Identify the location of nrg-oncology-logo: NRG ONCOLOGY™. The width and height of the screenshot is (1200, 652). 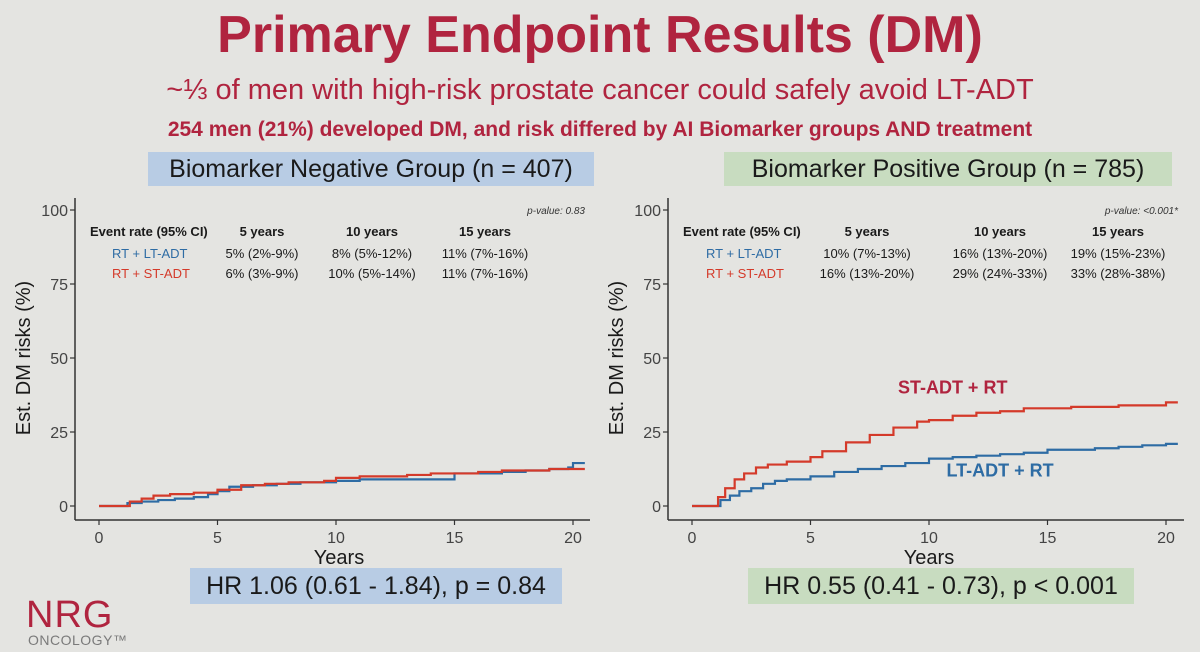
(96, 621).